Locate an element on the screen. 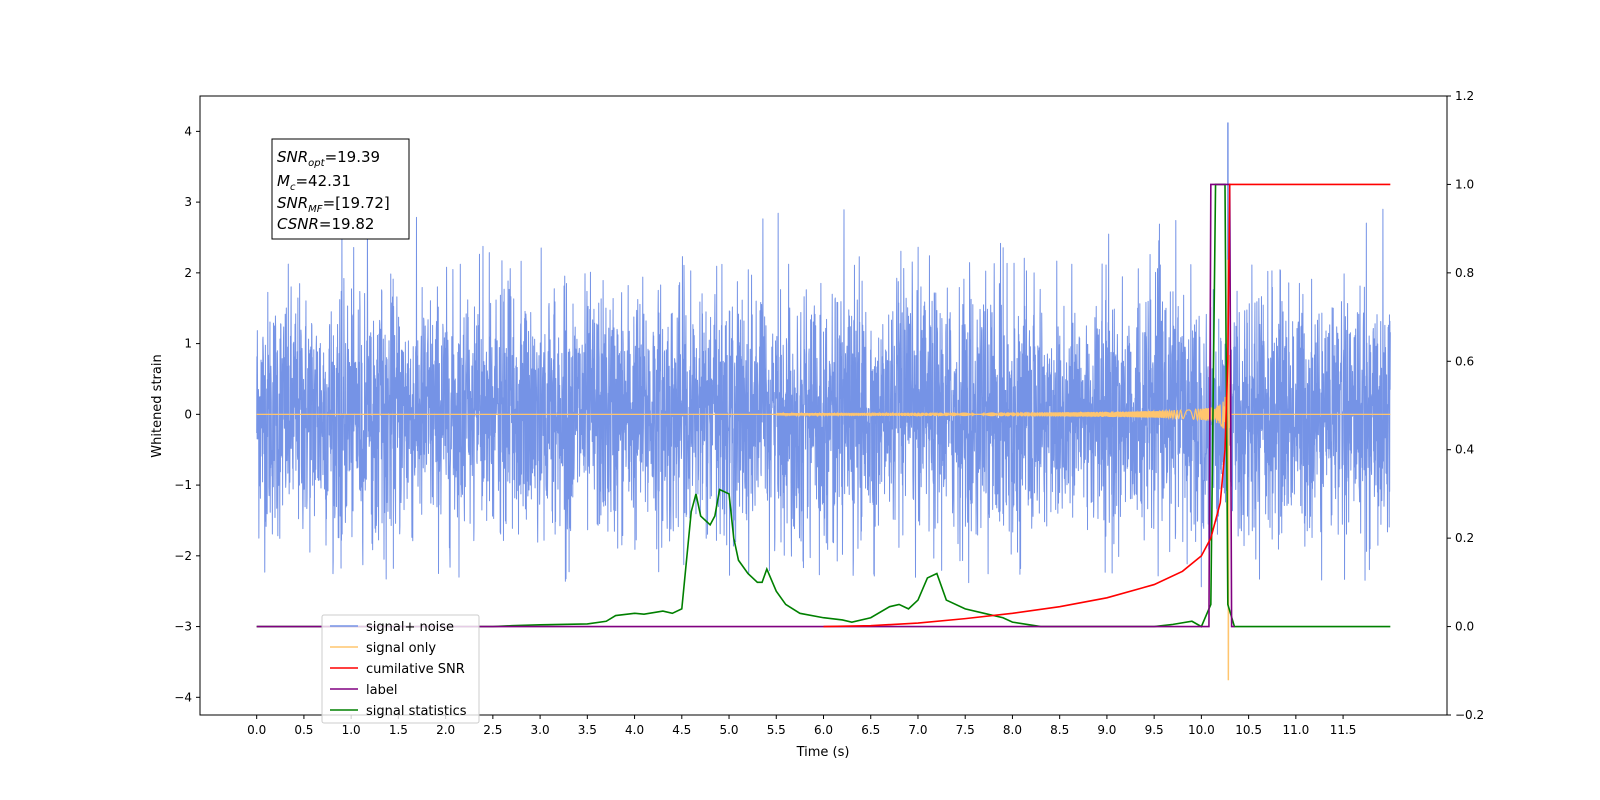 This screenshot has width=1600, height=800. y-left-tick-label: 1 is located at coordinates (188, 344).